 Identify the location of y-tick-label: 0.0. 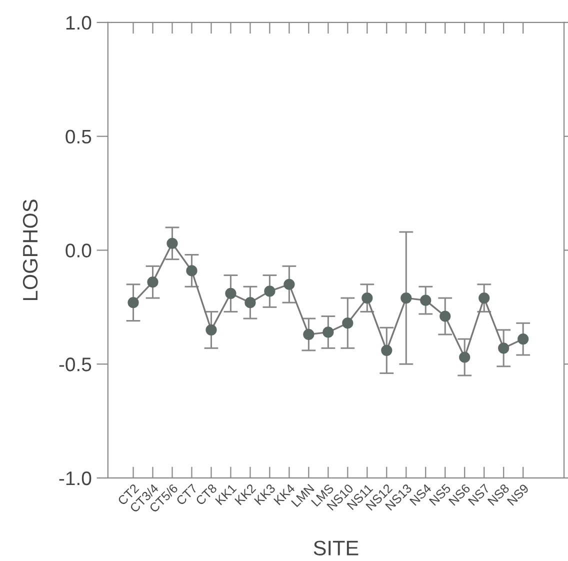
(79, 251).